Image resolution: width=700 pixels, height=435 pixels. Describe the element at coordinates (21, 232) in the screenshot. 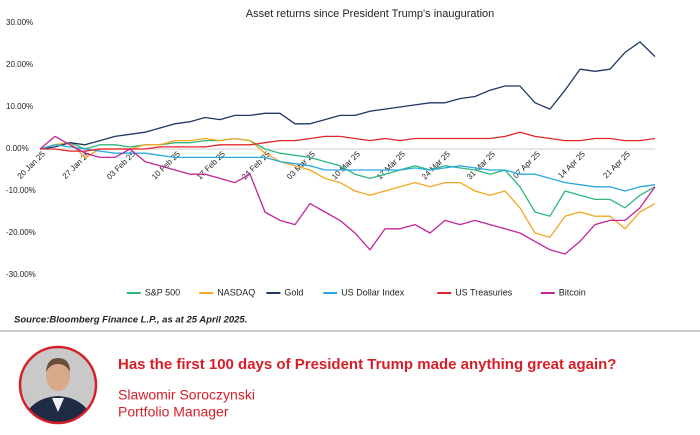

I see `y-tick-label: -20.00%` at that location.